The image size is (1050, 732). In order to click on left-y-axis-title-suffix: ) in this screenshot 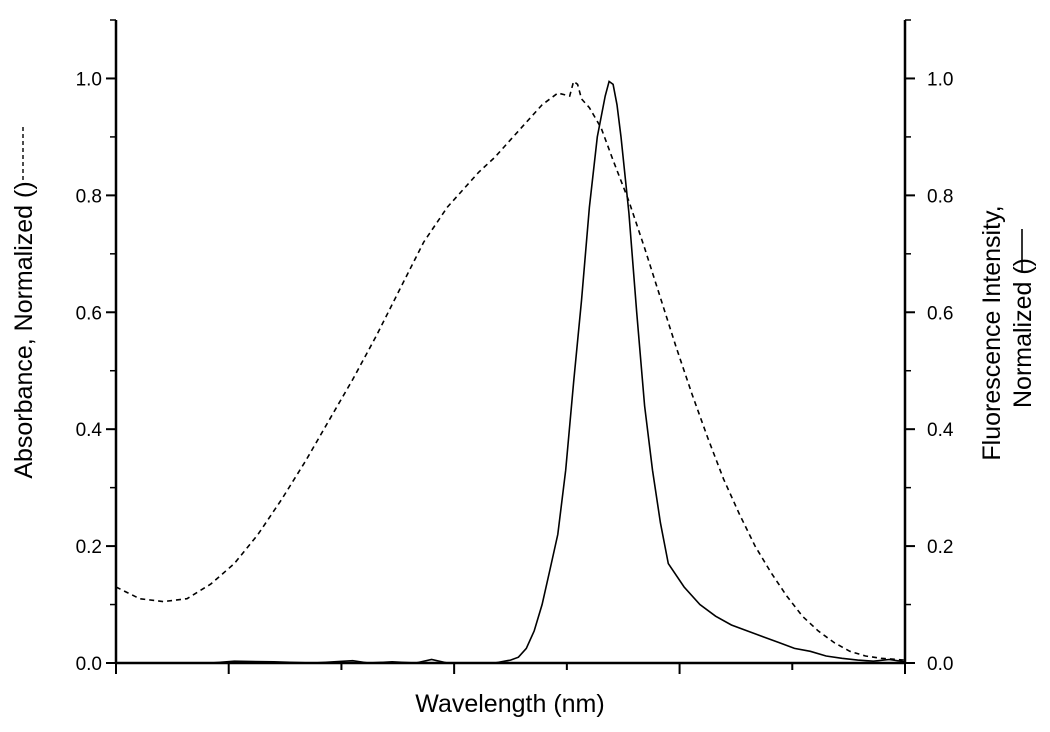, I will do `click(24, 185)`.